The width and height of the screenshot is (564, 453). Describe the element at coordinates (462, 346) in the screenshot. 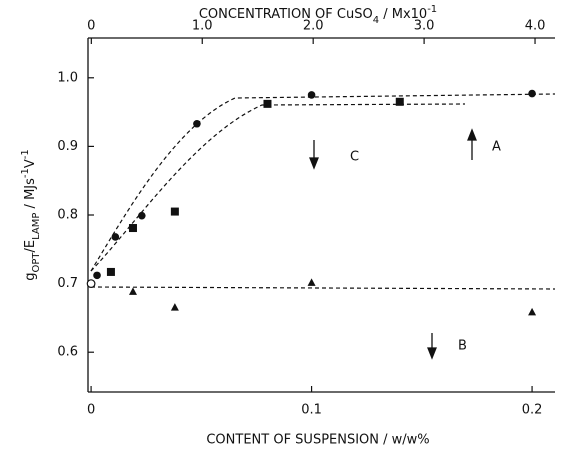

I see `annotation: B` at that location.